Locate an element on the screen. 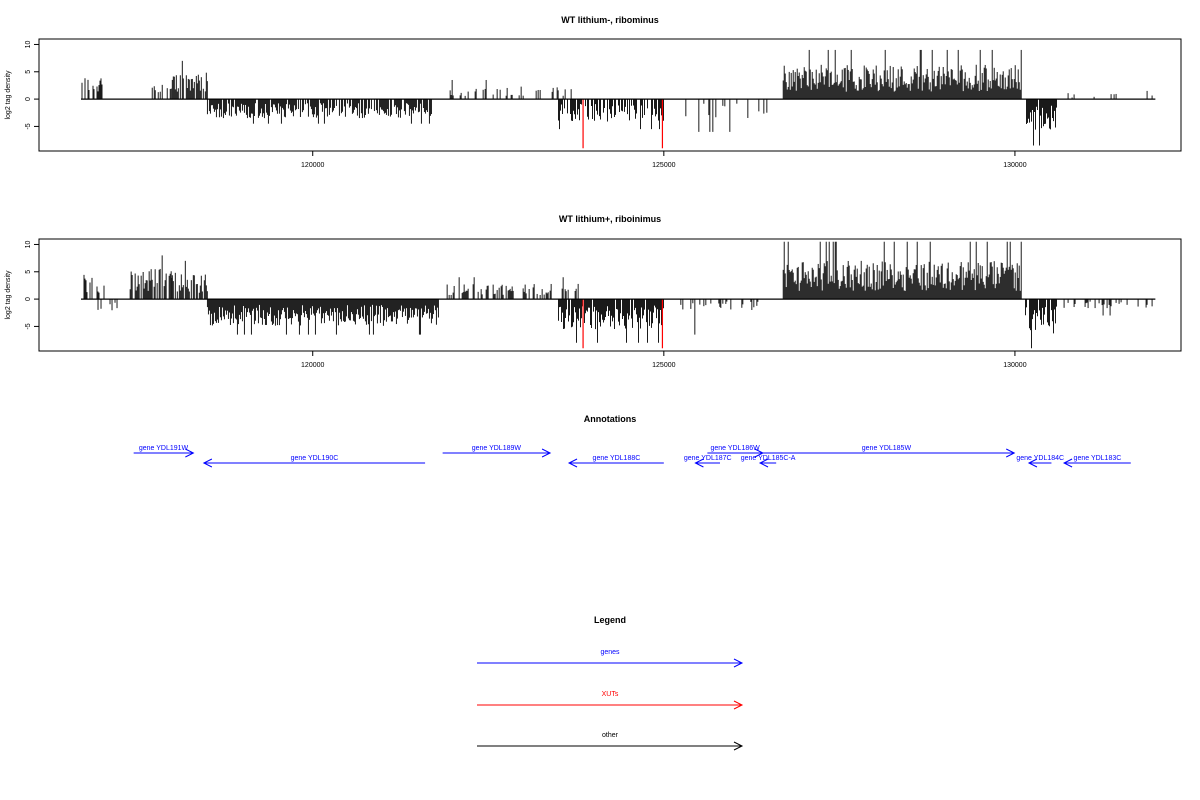 Image resolution: width=1200 pixels, height=800 pixels. gene-label: gene YDL185C-A is located at coordinates (768, 458).